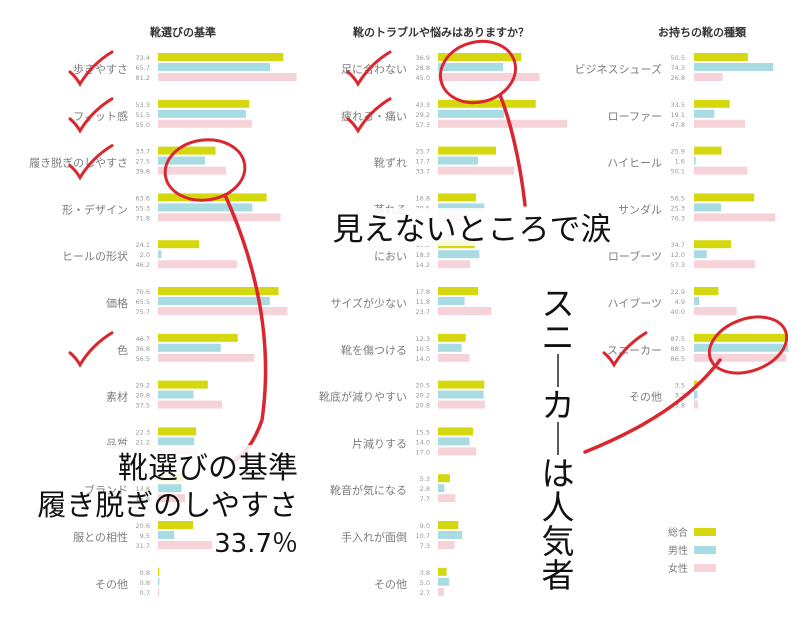 This screenshot has width=800, height=624. I want to click on bar-総合-履き脱ぎのしやすさ, so click(187, 150).